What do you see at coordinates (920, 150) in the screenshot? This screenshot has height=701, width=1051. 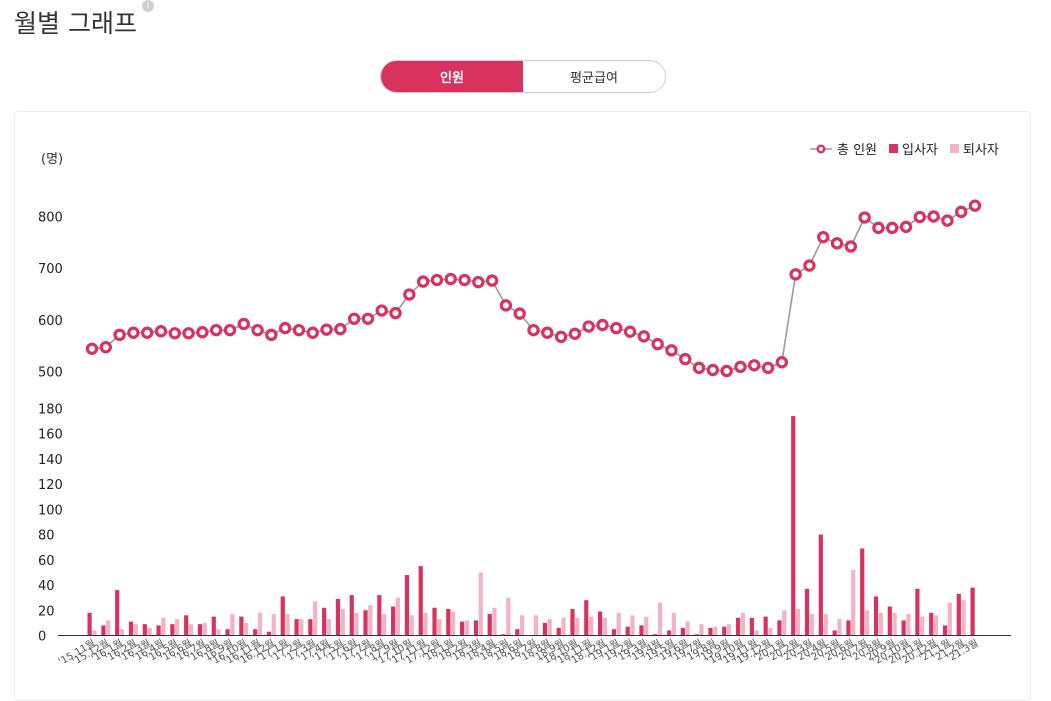 I see `legend-label-hire: 입사자` at bounding box center [920, 150].